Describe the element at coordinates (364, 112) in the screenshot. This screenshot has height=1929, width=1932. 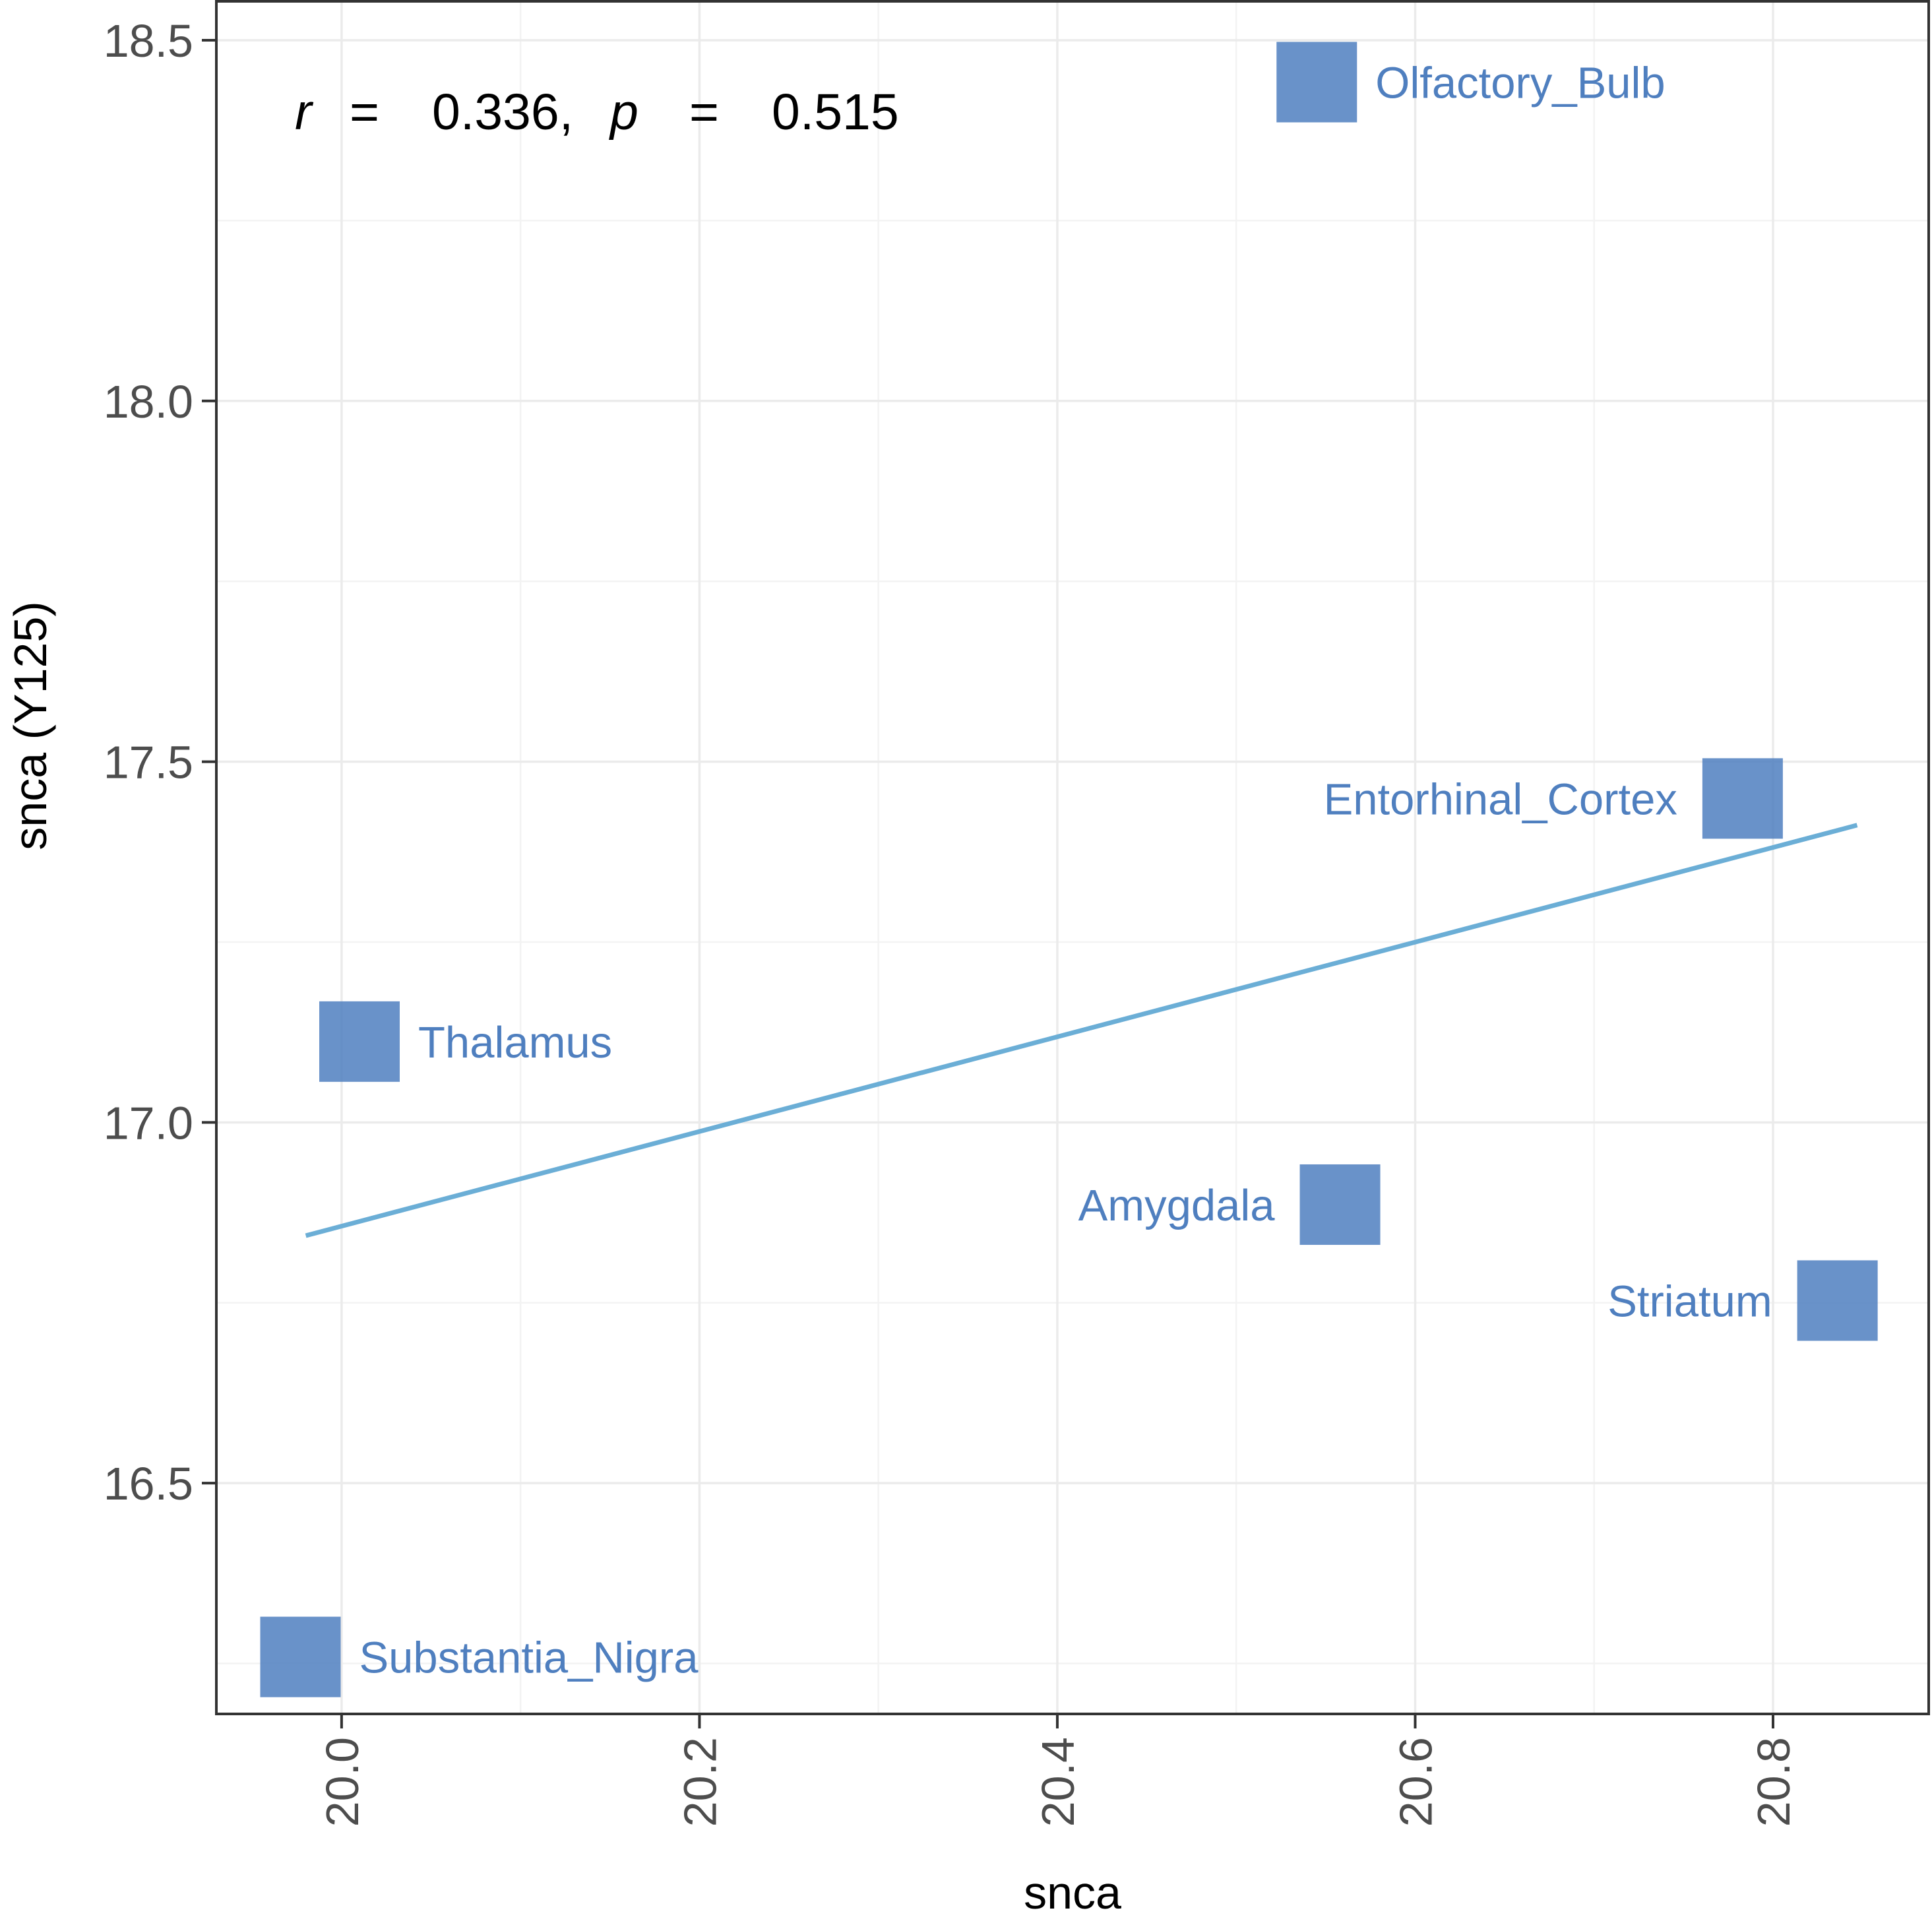
I see `r-equals: =` at that location.